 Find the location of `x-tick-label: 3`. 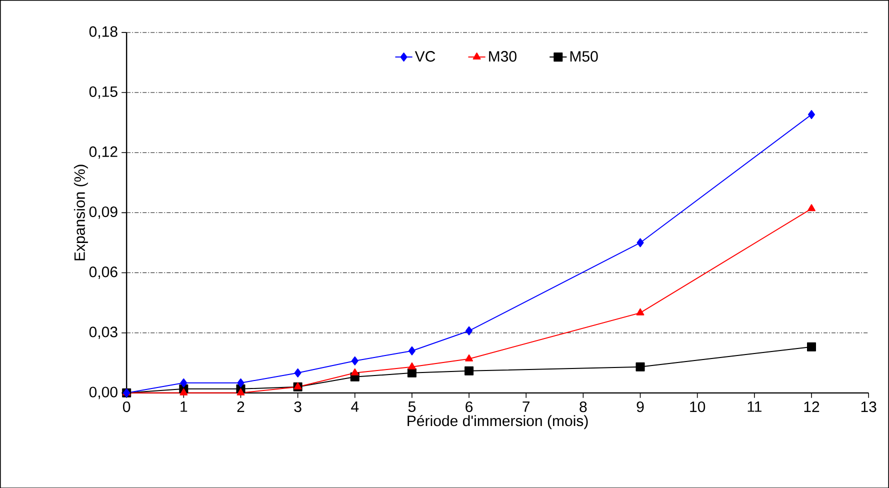

x-tick-label: 3 is located at coordinates (298, 406).